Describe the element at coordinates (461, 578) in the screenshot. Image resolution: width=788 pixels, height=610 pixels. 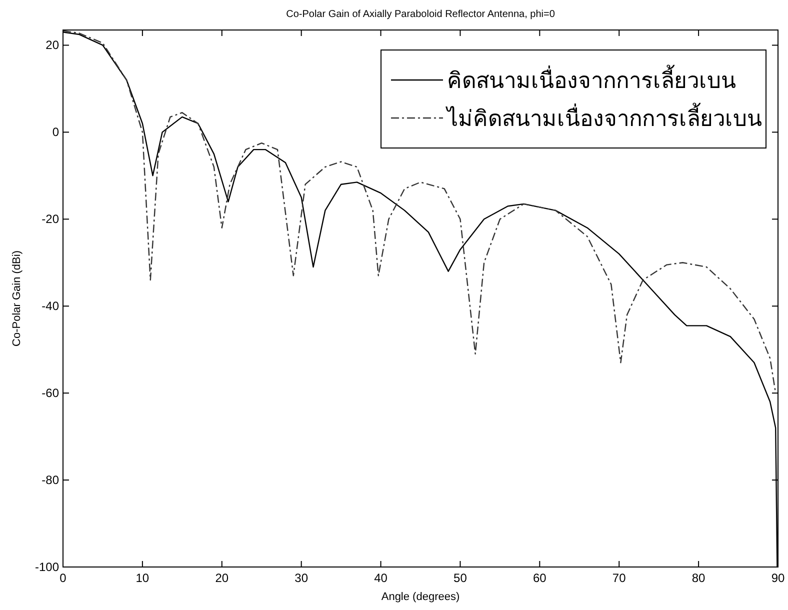
I see `x-tick-label: 50` at that location.